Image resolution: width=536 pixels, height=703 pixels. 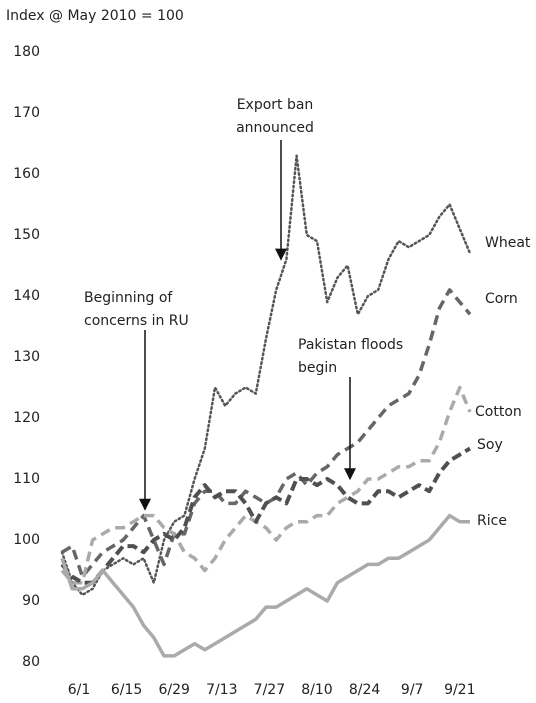 I want to click on x-tick-label: 8/10, so click(x=316, y=690).